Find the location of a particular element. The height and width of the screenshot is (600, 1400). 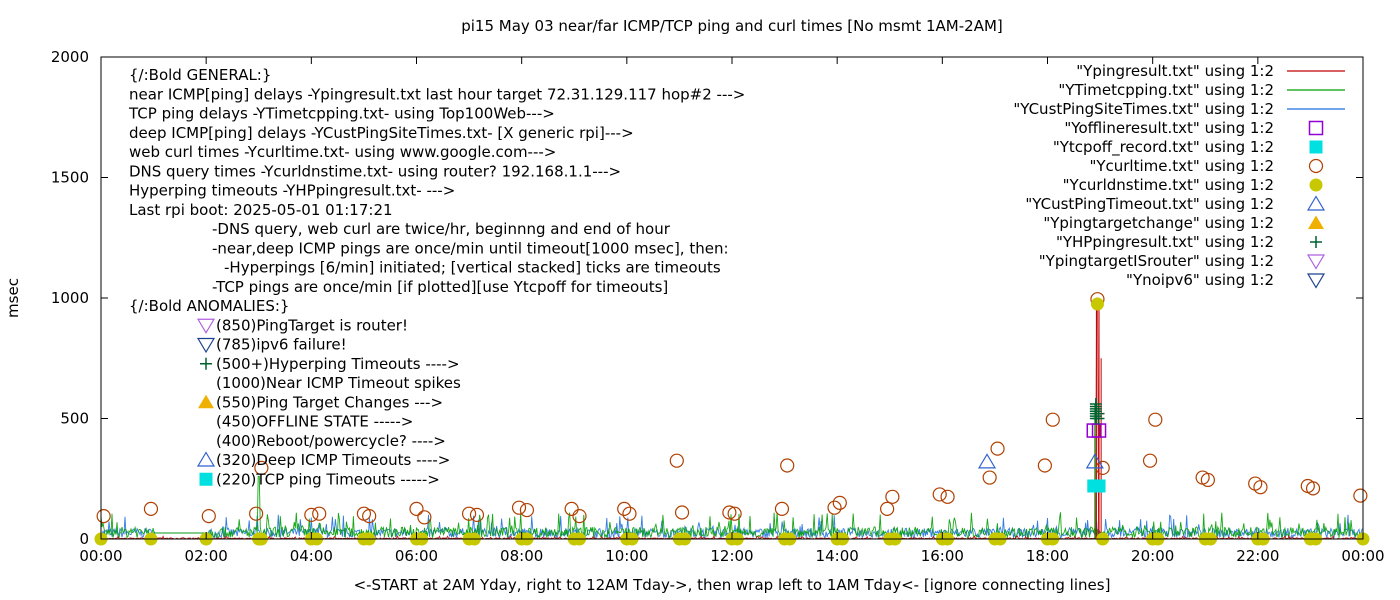

x-tick-label: 04:00 is located at coordinates (311, 556).